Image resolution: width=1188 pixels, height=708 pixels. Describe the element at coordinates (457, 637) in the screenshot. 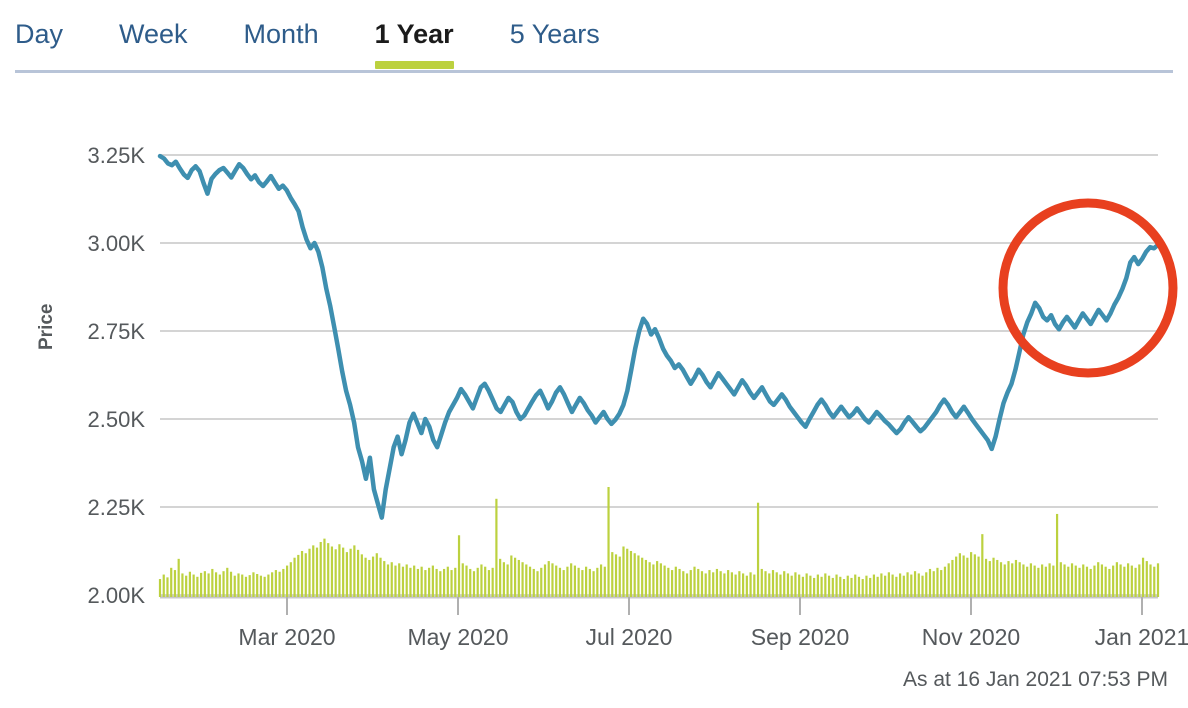

I see `svg-text: May 2020` at that location.